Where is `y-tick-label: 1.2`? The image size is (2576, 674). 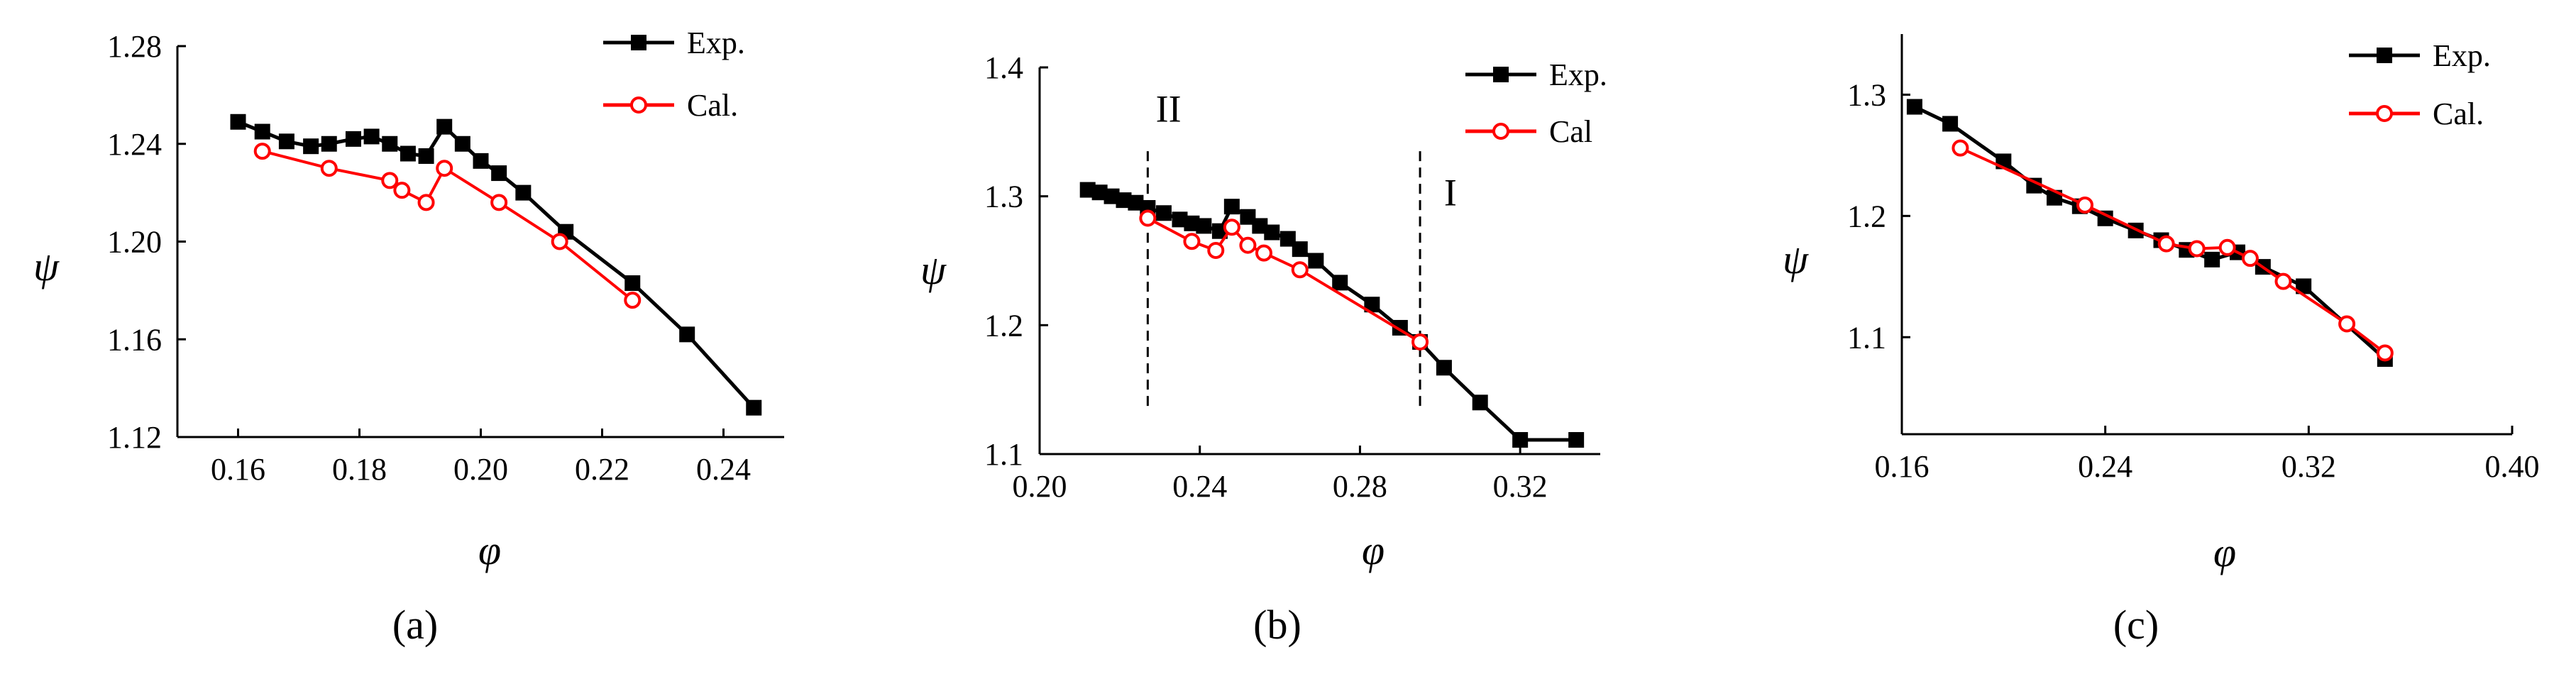
y-tick-label: 1.2 is located at coordinates (1003, 325).